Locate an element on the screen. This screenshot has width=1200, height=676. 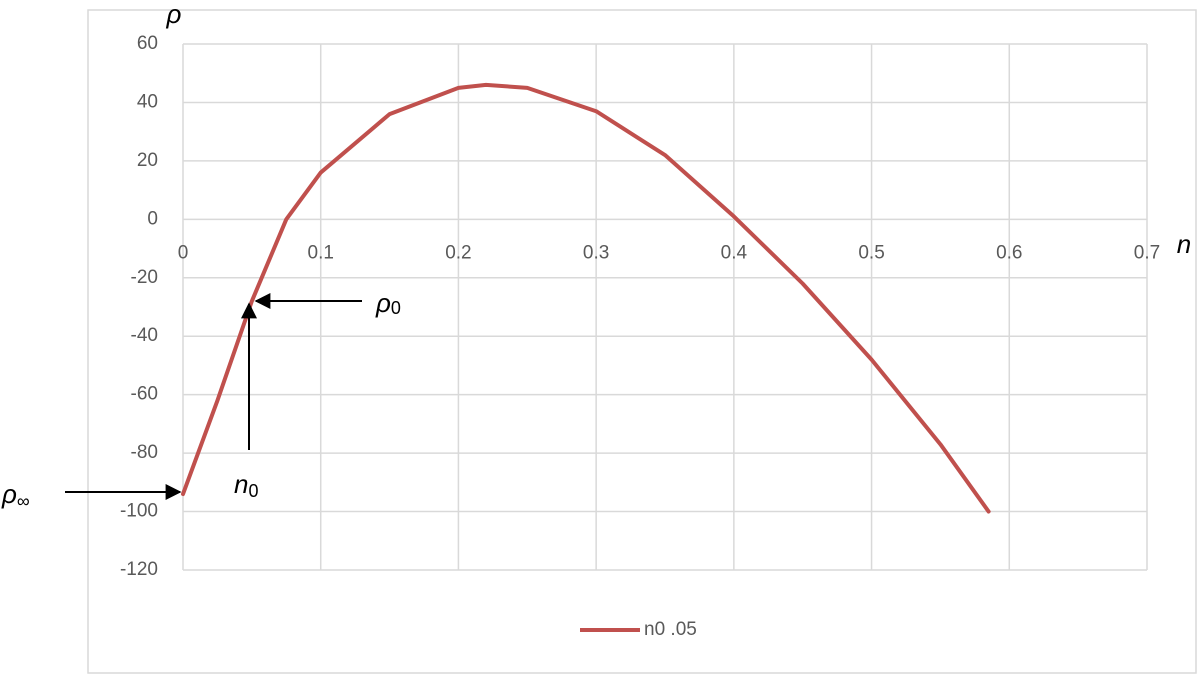
y-tick-label: -60 is located at coordinates (144, 394).